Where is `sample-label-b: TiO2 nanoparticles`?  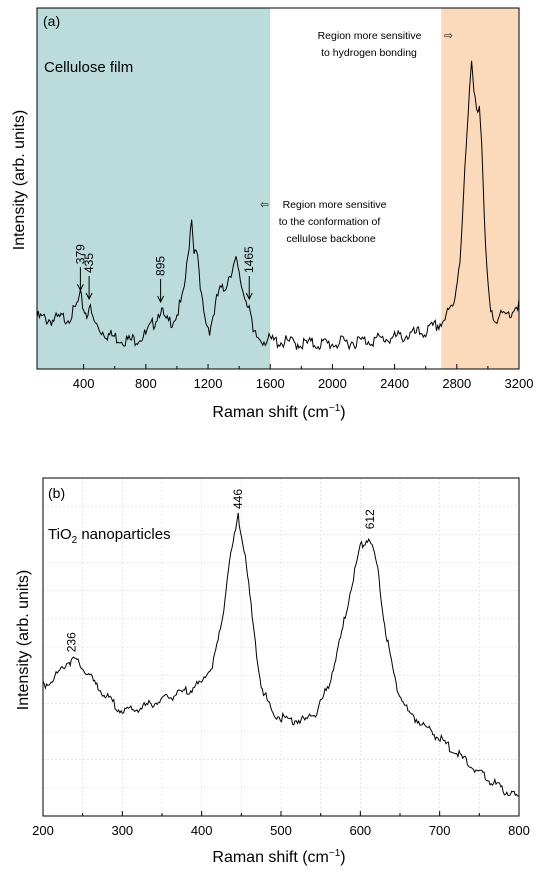 sample-label-b: TiO2 nanoparticles is located at coordinates (109, 536).